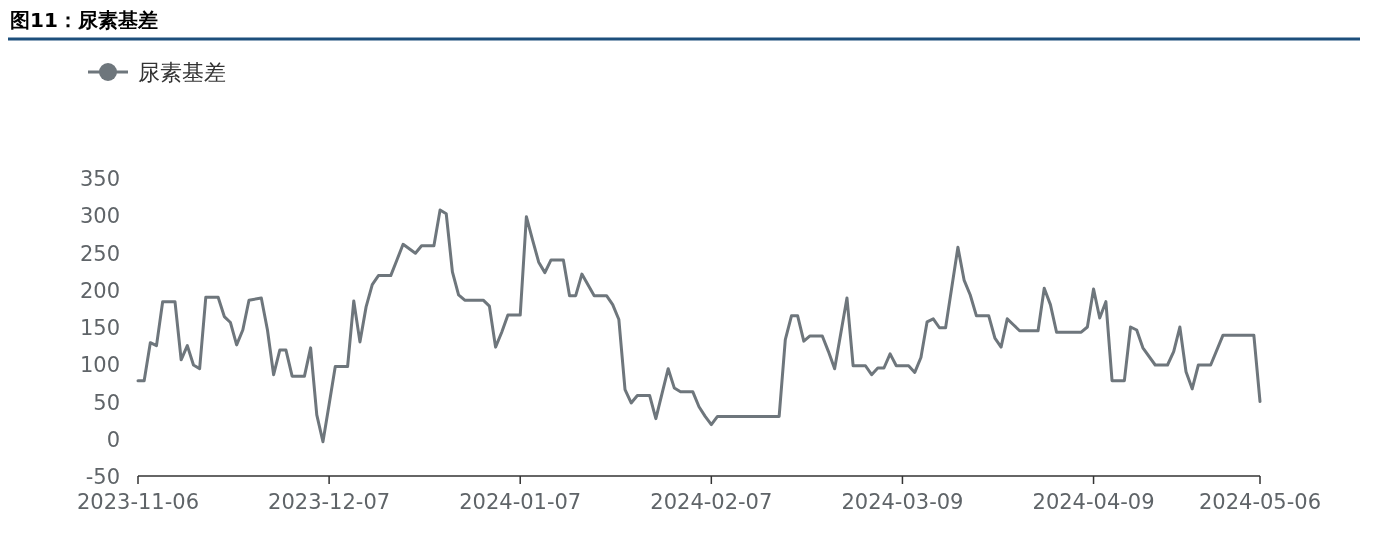  Describe the element at coordinates (711, 502) in the screenshot. I see `x-tick-label: 2024-02-07` at that location.